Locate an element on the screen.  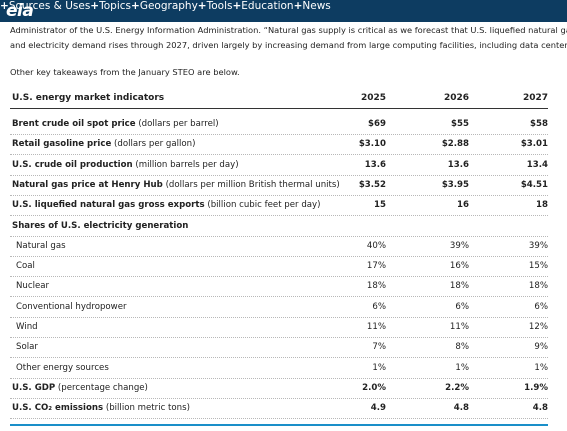
cell-value: 15% is located at coordinates (538, 266).